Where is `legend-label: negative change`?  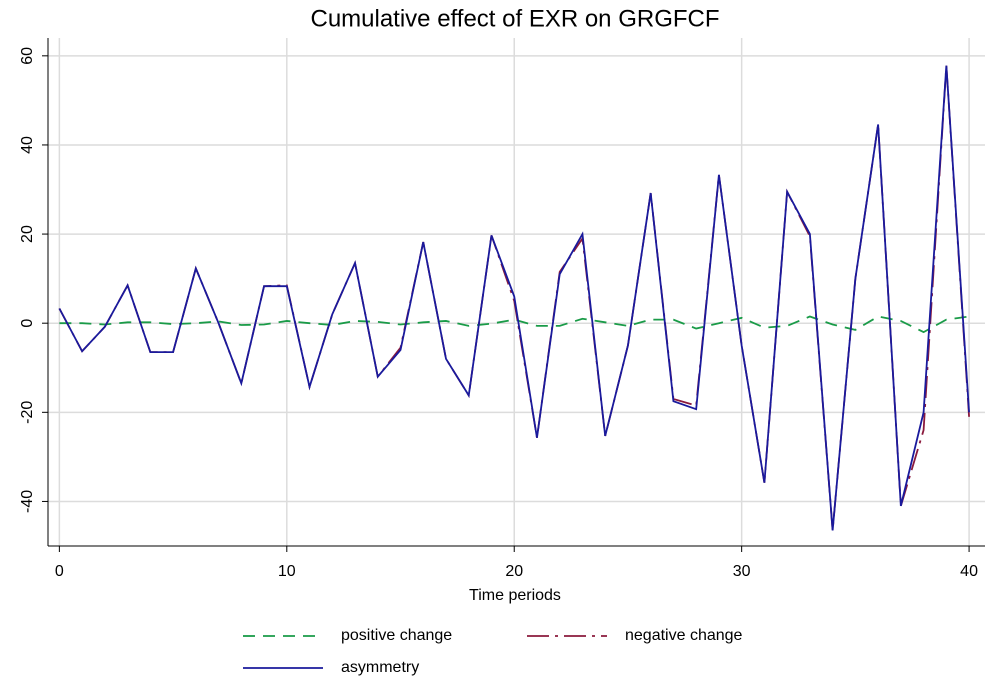 legend-label: negative change is located at coordinates (684, 635).